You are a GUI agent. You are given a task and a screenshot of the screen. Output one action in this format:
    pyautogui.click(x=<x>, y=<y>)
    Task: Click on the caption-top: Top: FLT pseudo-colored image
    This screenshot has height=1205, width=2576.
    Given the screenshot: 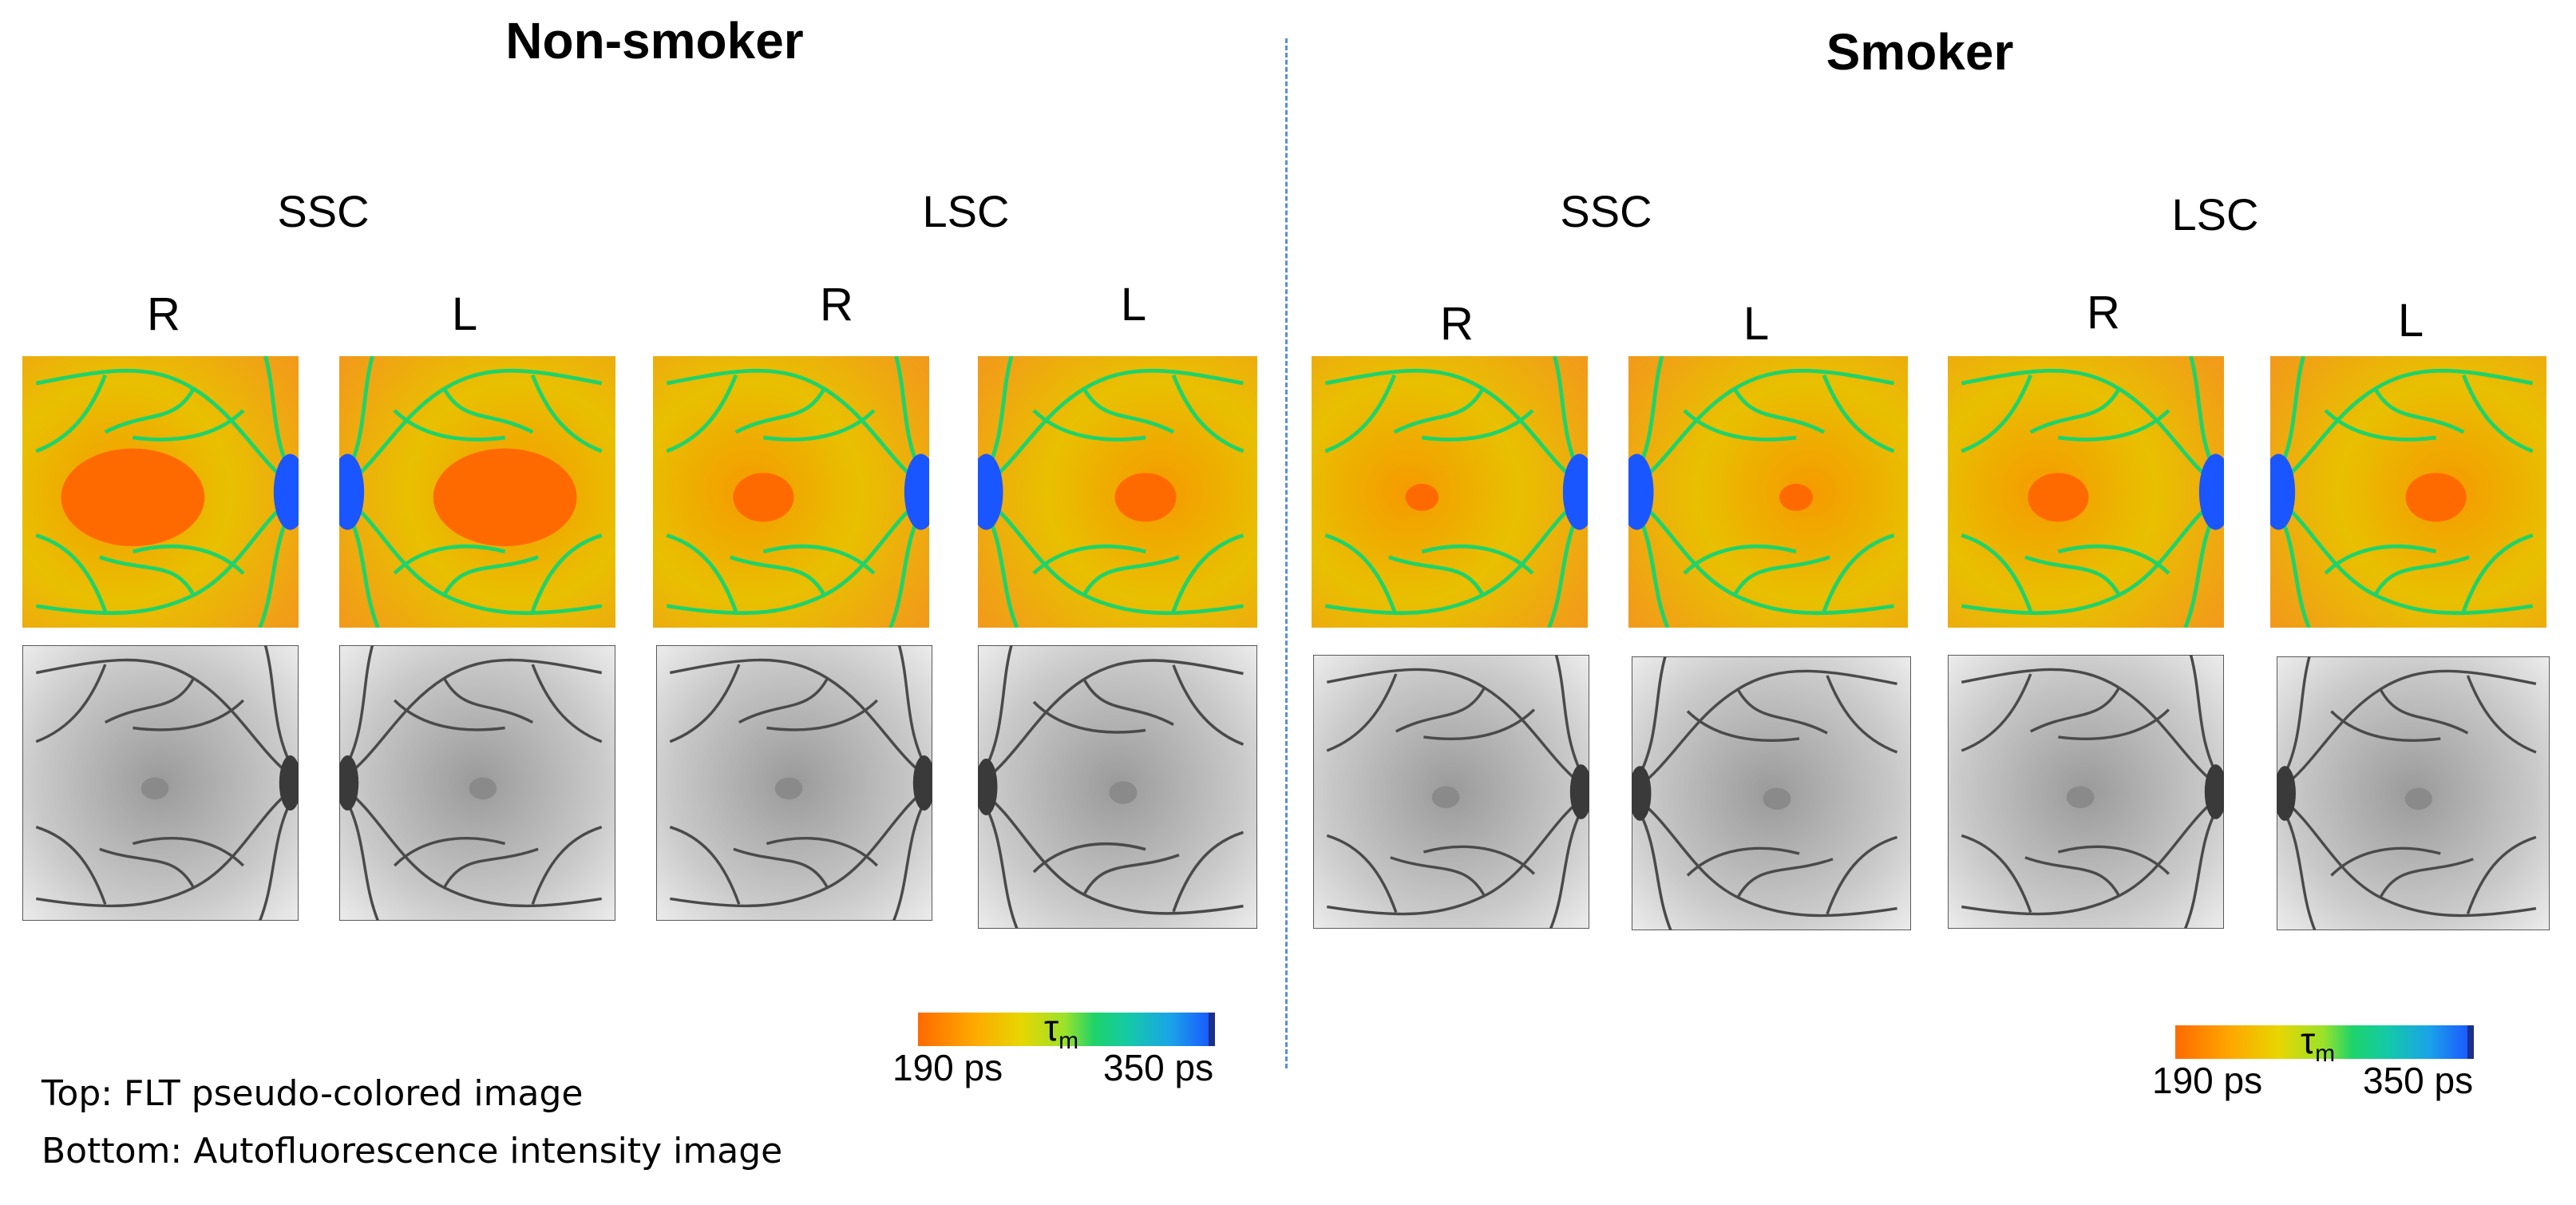 What is the action you would take?
    pyautogui.click(x=313, y=1093)
    